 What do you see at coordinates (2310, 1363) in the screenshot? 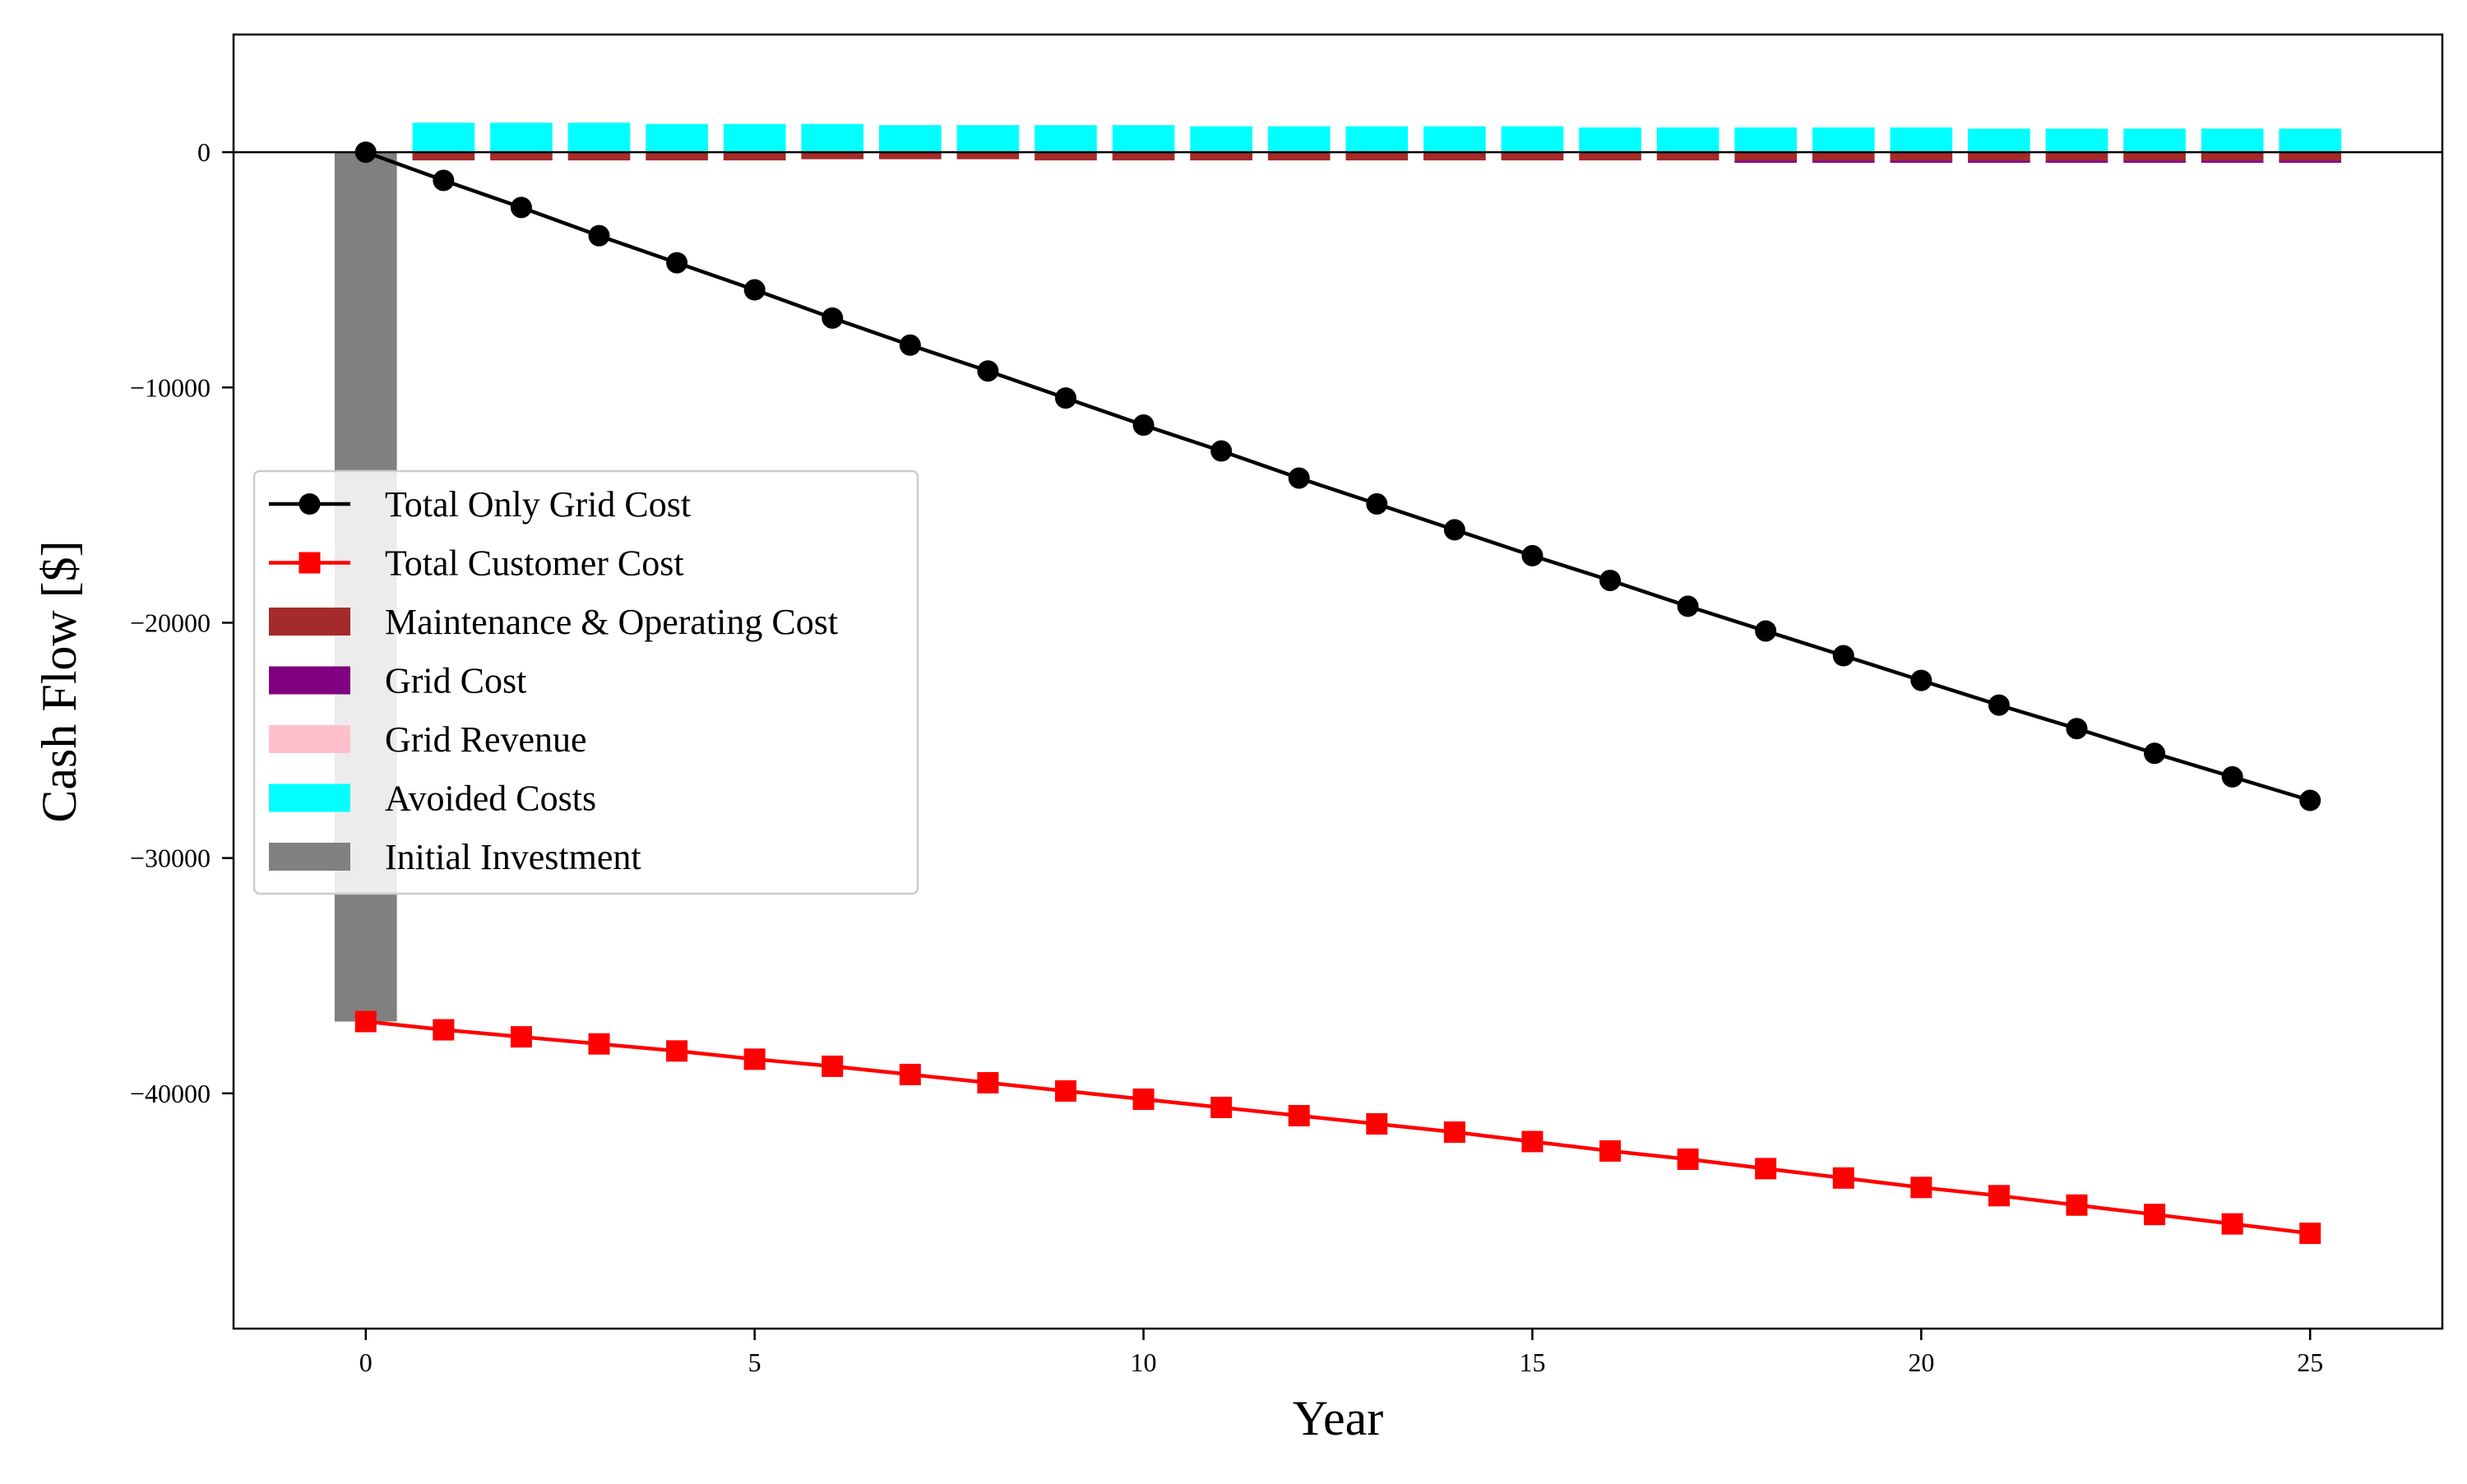
I see `x-tick-label: 25` at bounding box center [2310, 1363].